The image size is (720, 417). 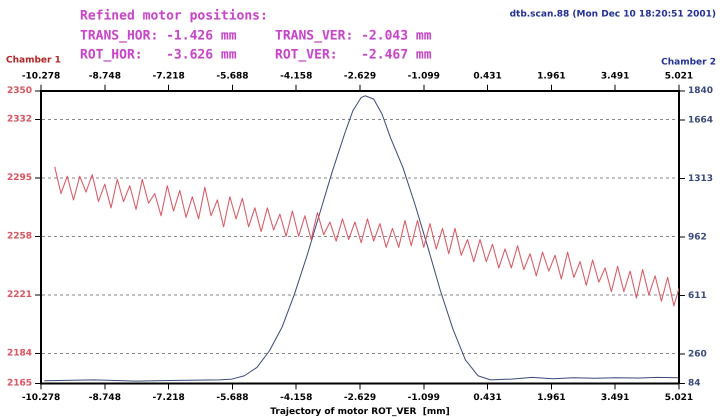 I want to click on y2-tick-label: 1840, so click(x=701, y=91).